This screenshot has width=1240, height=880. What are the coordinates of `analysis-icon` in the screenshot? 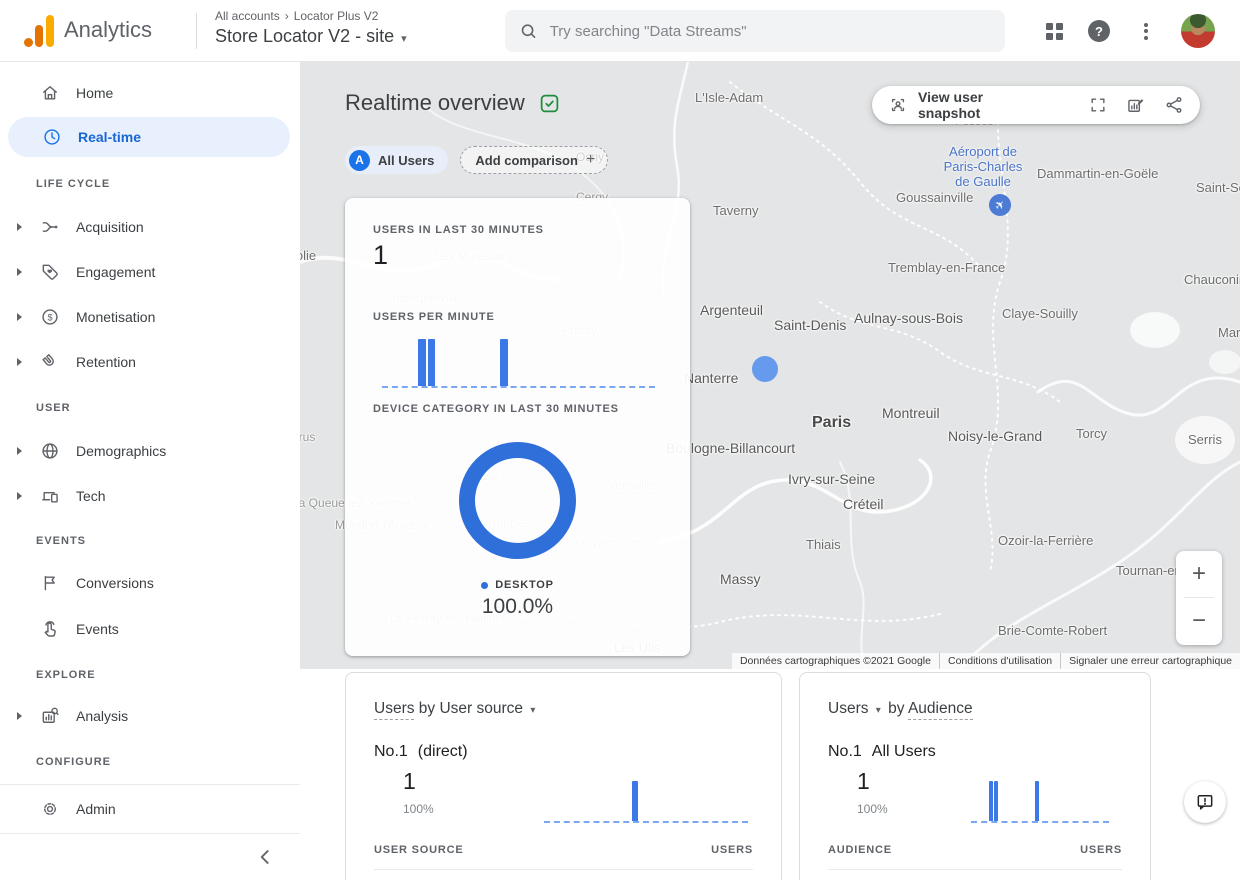 It's located at (50, 716).